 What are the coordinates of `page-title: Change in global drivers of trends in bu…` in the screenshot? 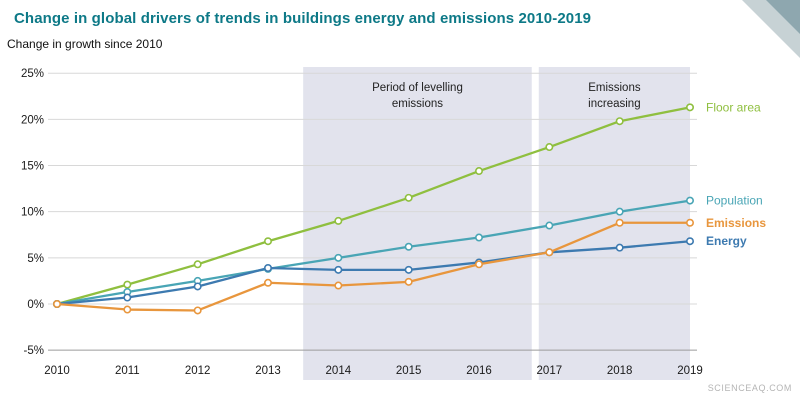 It's located at (303, 18).